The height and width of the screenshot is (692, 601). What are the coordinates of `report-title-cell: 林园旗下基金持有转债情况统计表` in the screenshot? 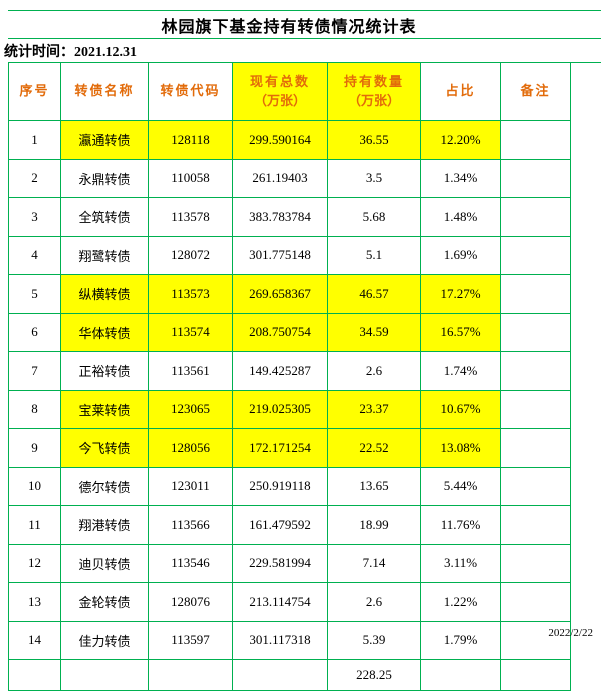 It's located at (289, 24).